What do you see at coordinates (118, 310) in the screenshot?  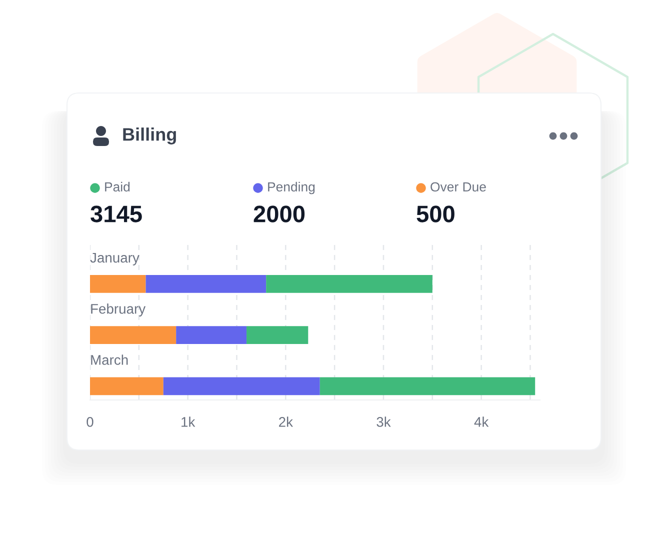 I see `y-tick-label: February` at bounding box center [118, 310].